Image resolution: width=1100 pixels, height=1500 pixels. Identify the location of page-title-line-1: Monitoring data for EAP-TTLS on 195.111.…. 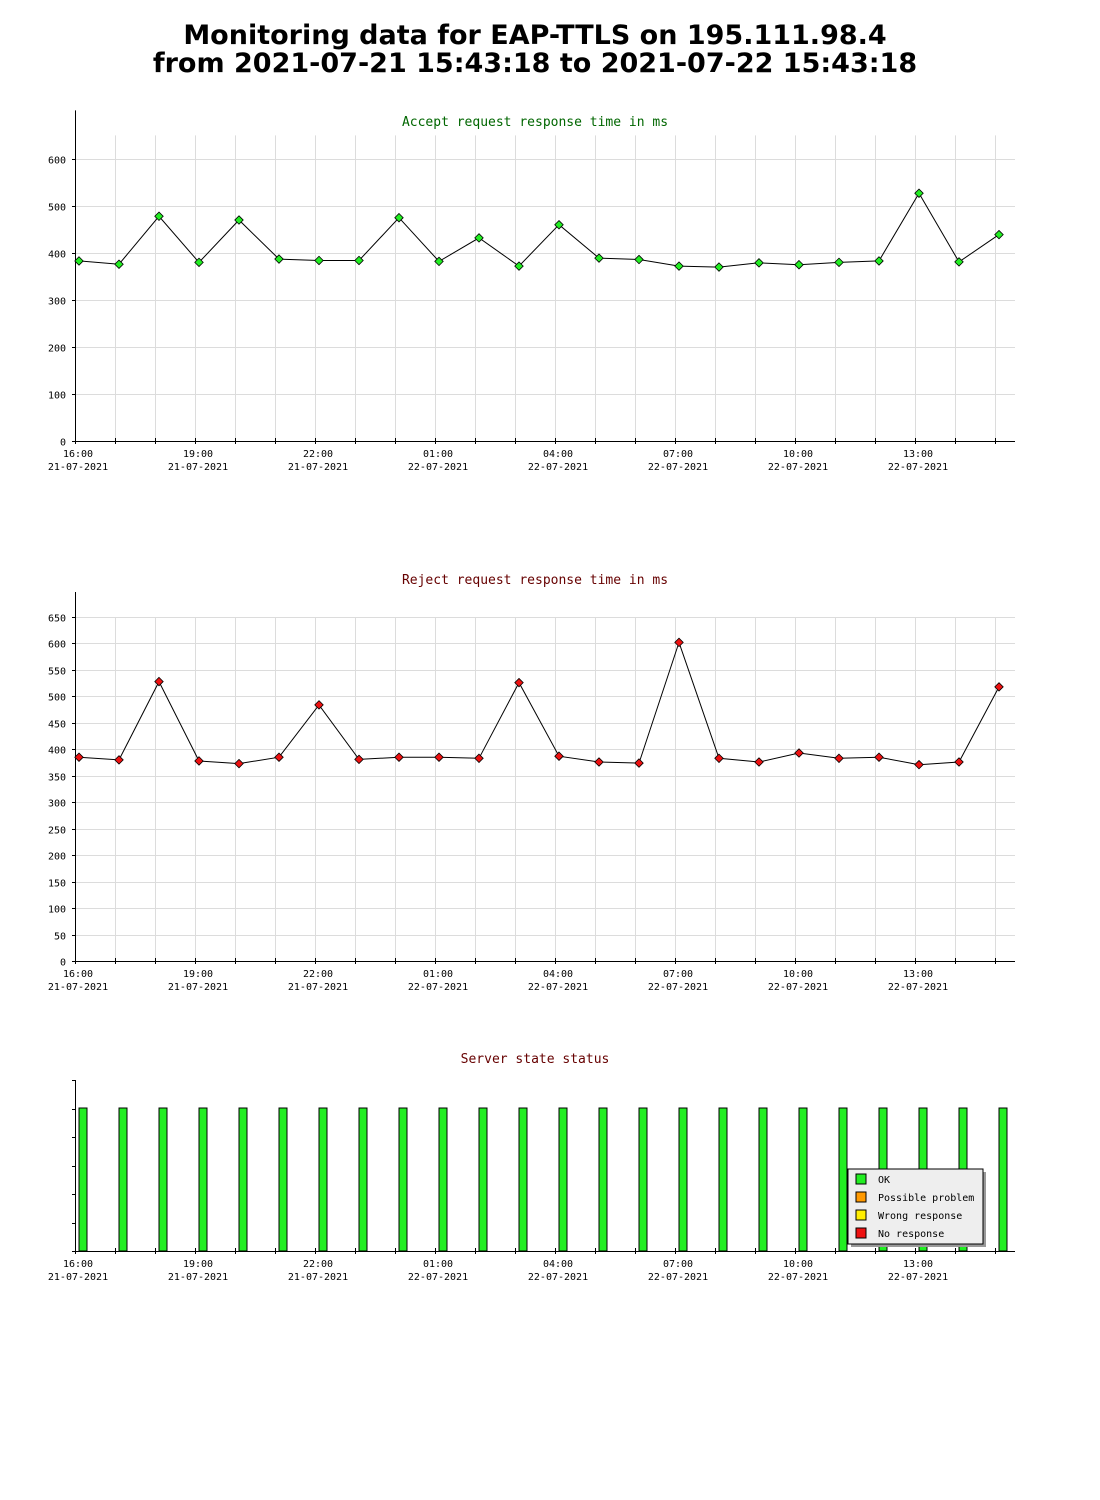
(535, 35).